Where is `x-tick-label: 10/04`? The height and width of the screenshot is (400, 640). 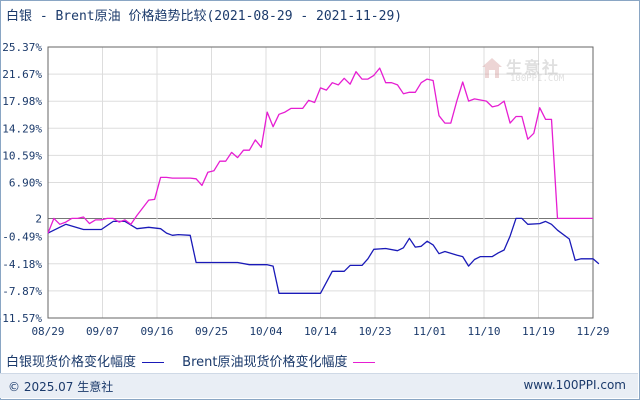
x-tick-label: 10/04 is located at coordinates (265, 331).